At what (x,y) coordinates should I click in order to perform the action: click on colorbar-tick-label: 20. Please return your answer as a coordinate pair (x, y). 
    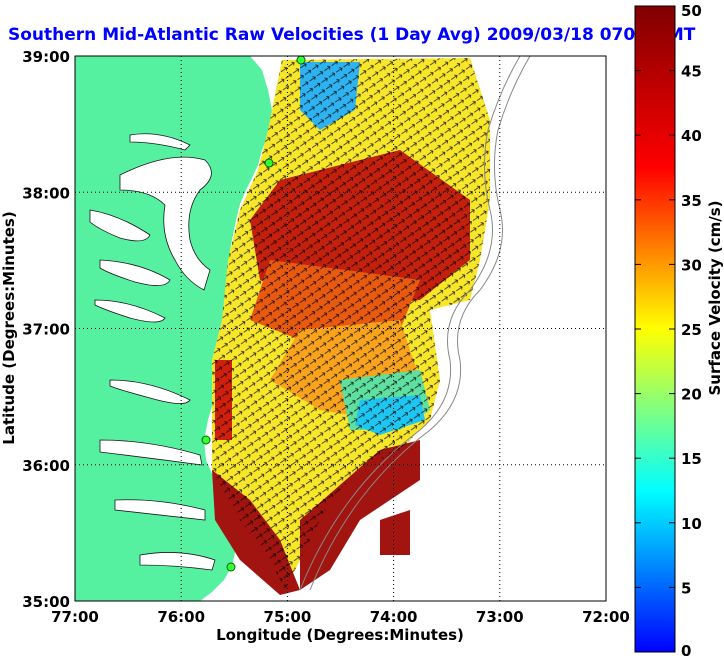
    Looking at the image, I should click on (691, 395).